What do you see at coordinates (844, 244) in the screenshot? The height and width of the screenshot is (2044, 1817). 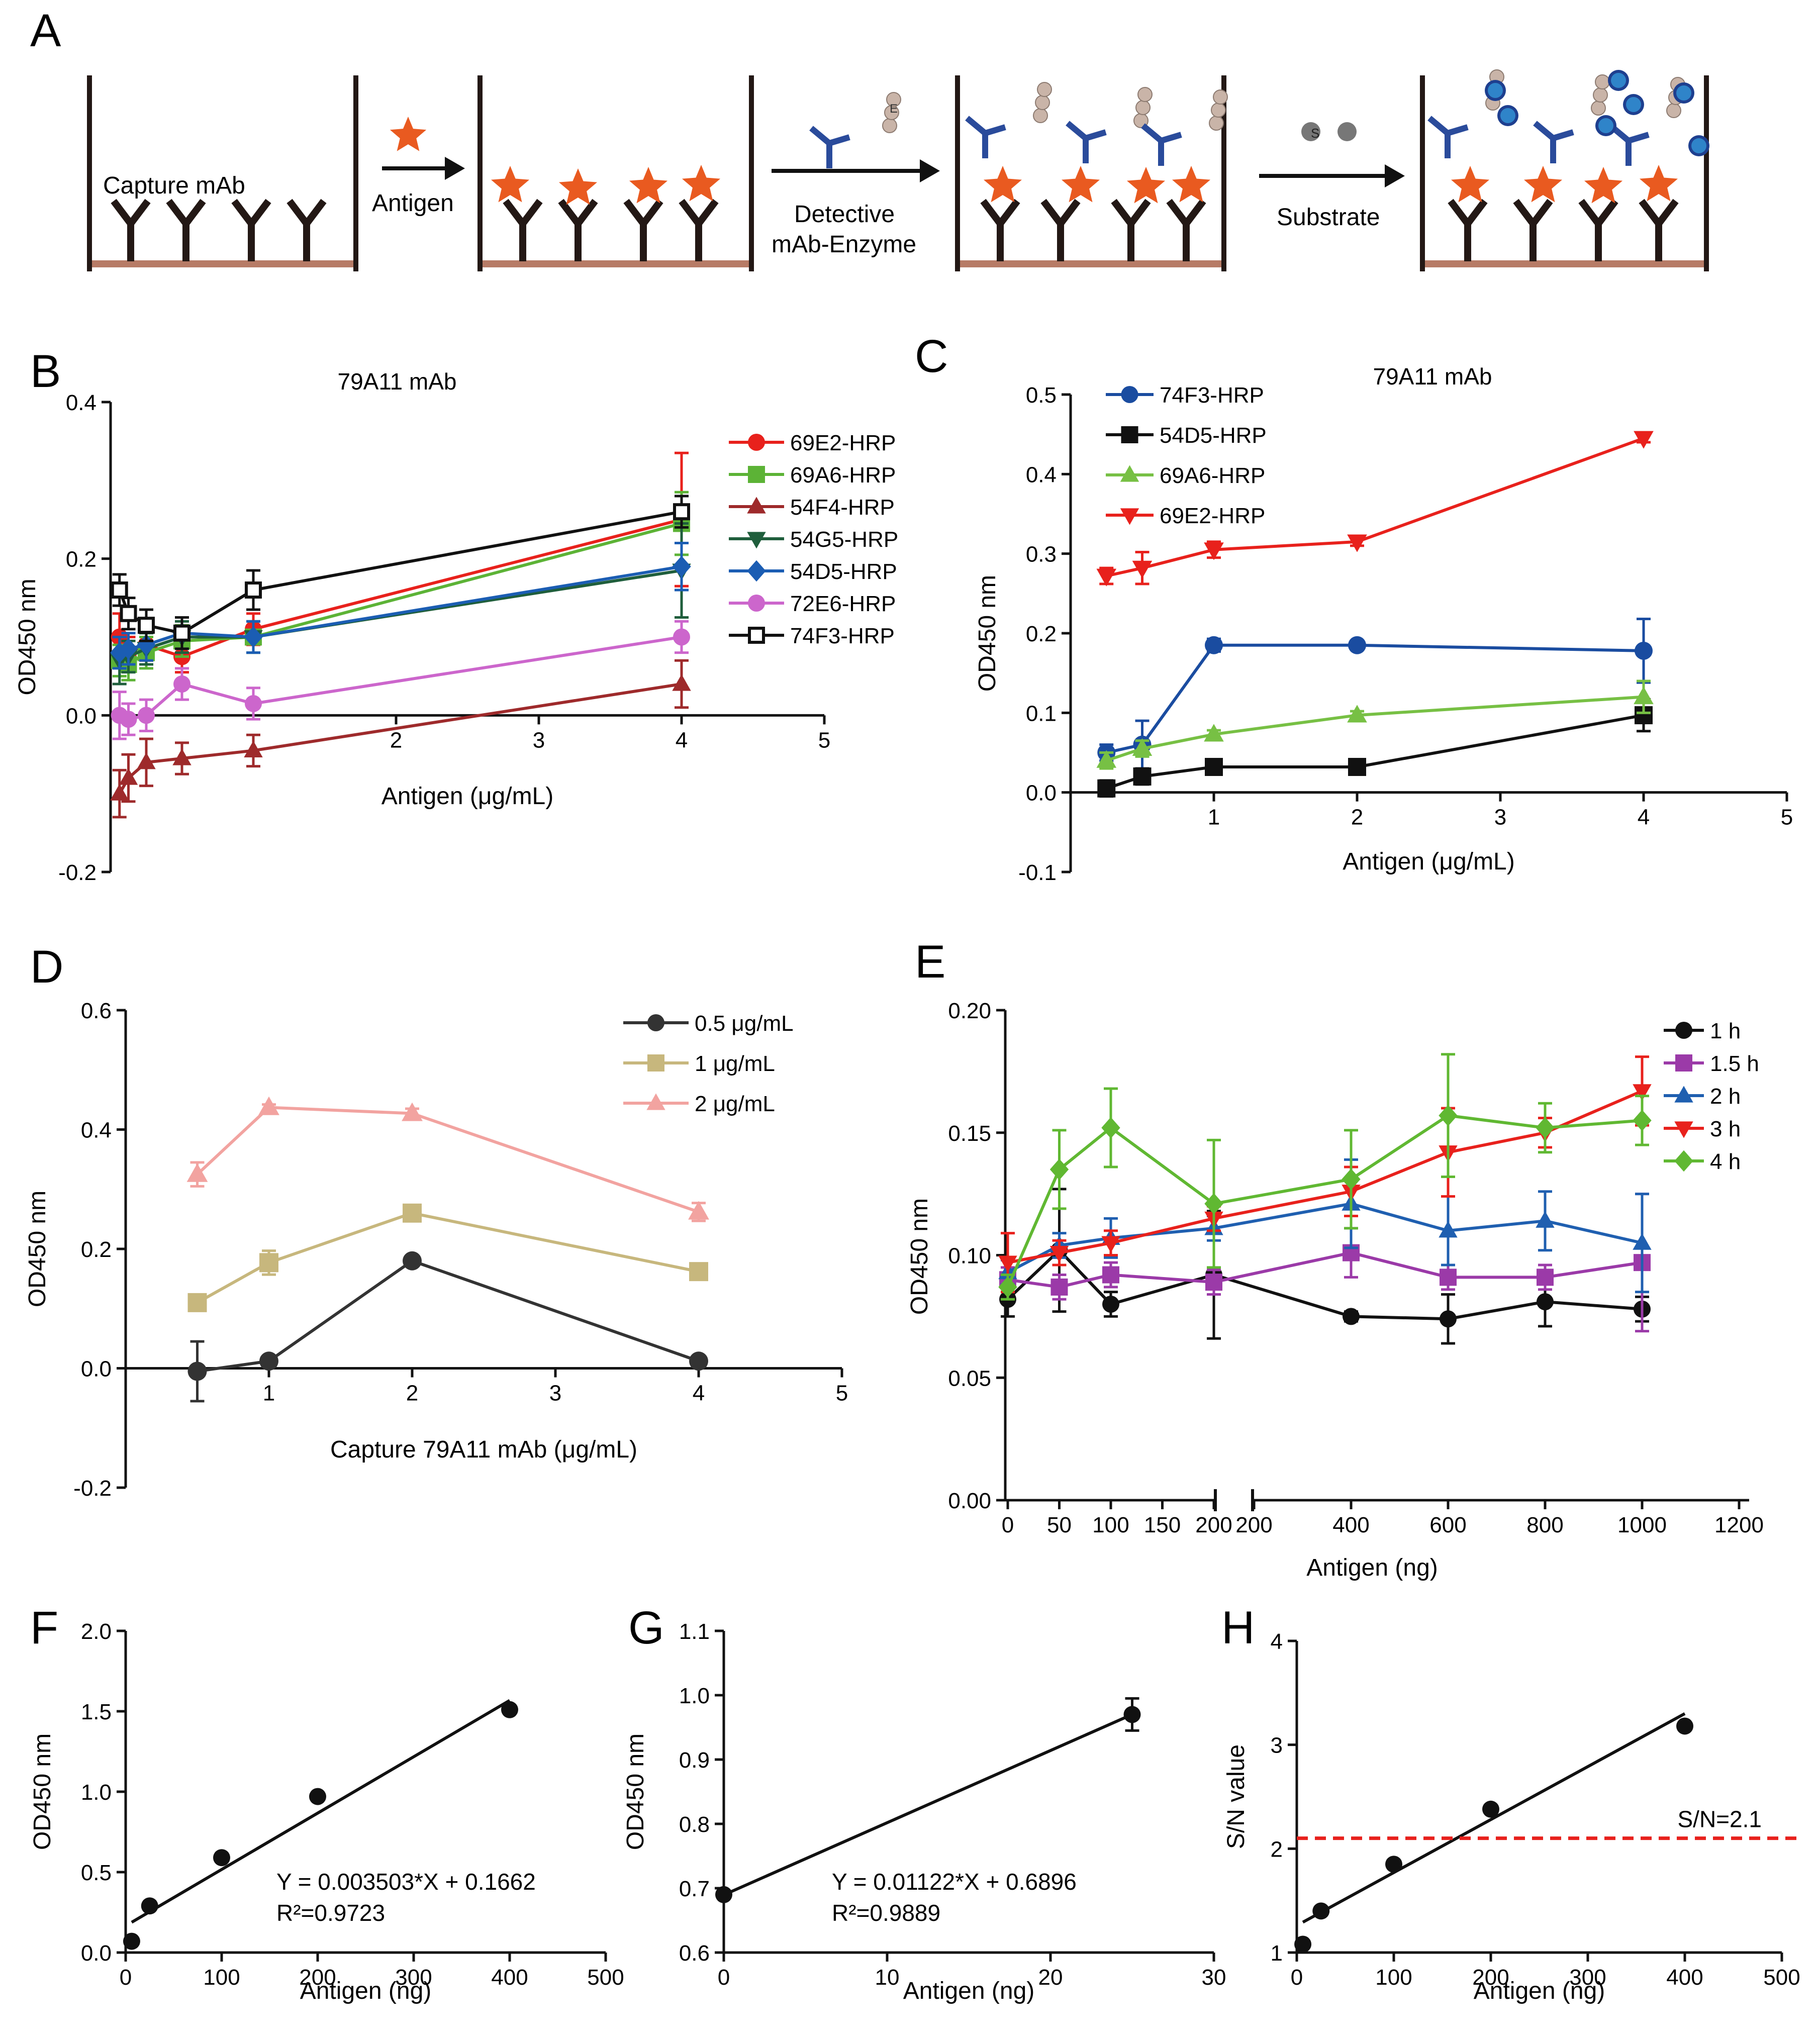 I see `detective-label-2: mAb-Enzyme` at bounding box center [844, 244].